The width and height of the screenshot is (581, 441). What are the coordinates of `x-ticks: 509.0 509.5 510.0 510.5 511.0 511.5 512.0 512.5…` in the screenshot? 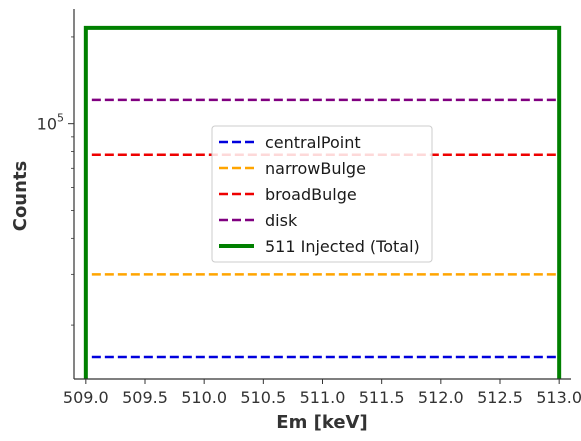 It's located at (322, 393).